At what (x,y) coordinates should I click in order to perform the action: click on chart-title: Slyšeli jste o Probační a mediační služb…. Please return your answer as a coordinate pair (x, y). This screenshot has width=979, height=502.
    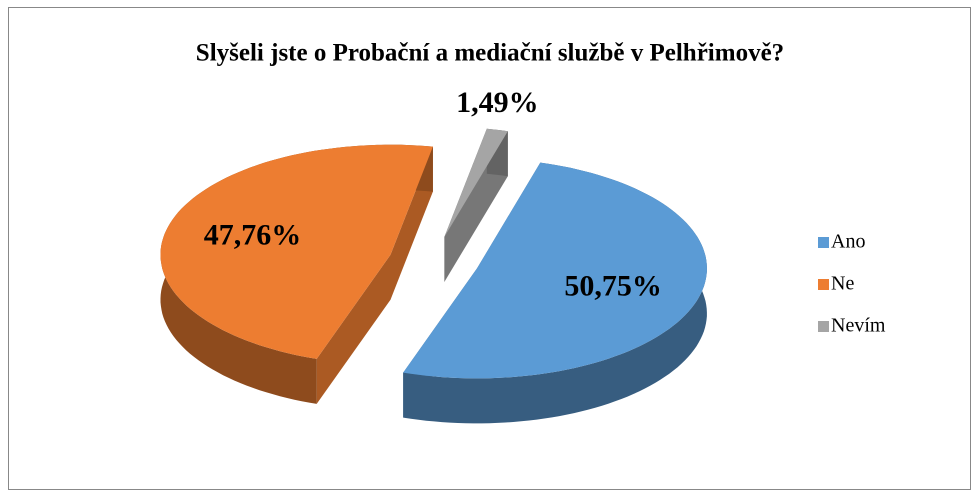
    Looking at the image, I should click on (490, 53).